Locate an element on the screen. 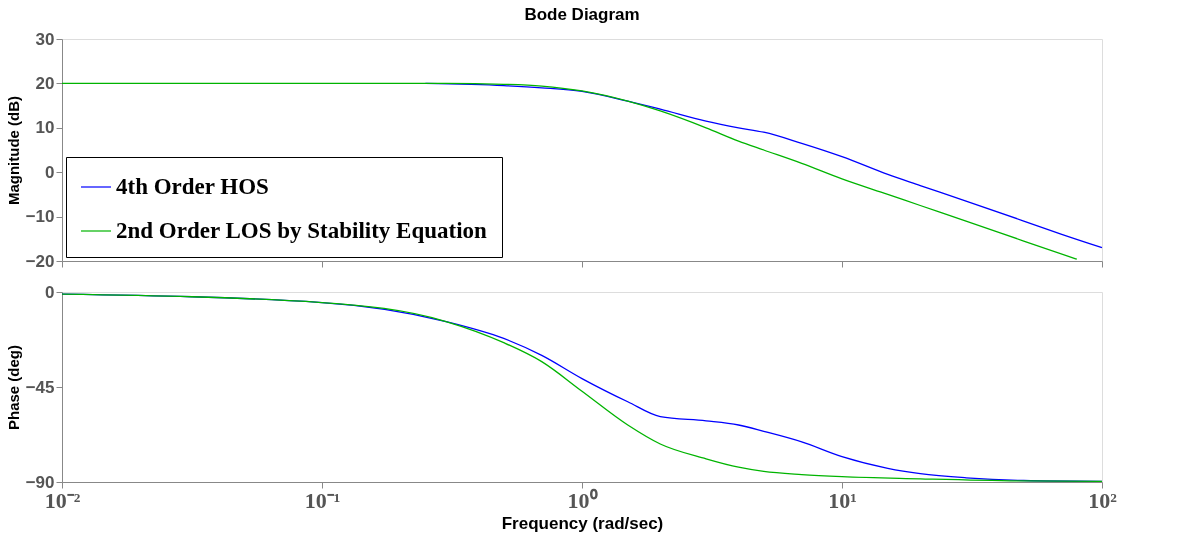 The width and height of the screenshot is (1184, 540). legend-label: 2nd Order LOS by Stability Equation is located at coordinates (302, 230).